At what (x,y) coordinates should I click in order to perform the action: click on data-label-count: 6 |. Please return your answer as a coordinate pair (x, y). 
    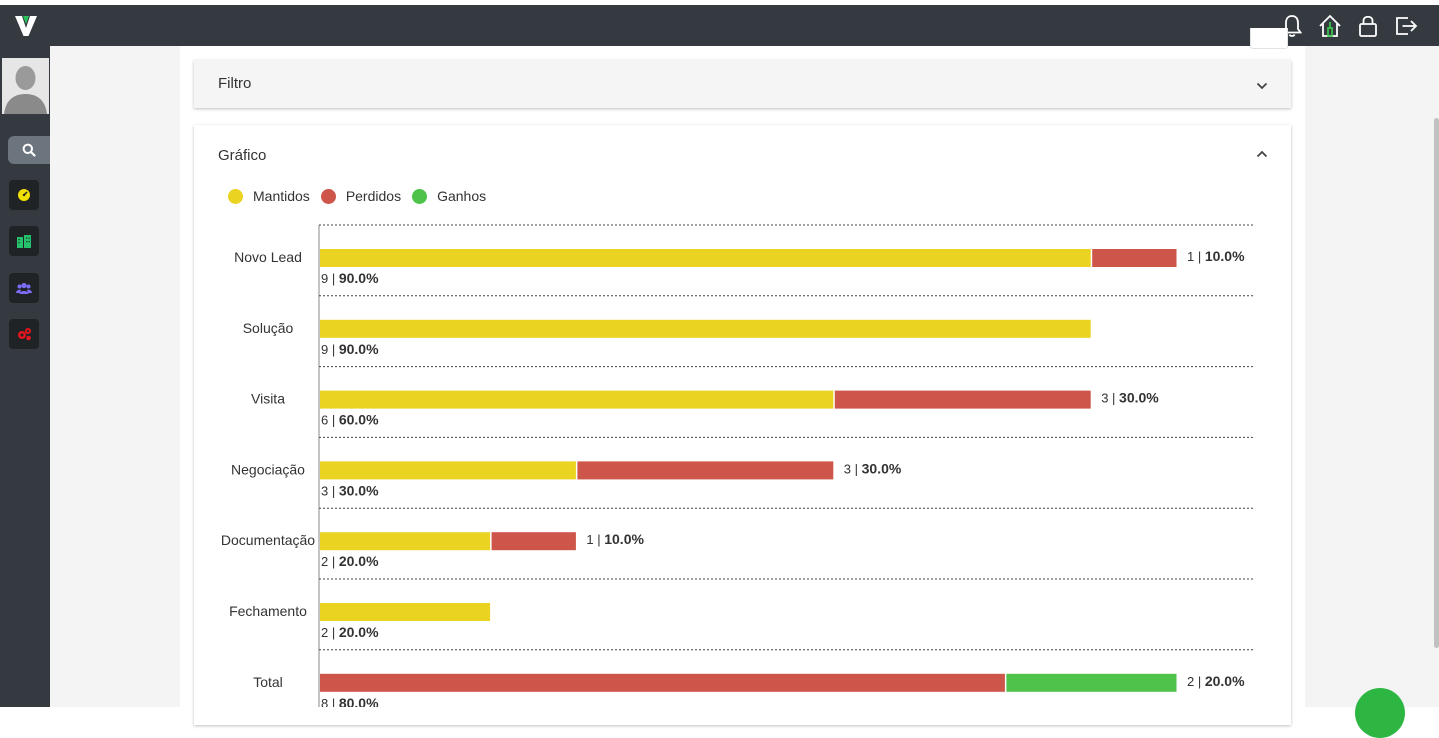
    Looking at the image, I should click on (330, 420).